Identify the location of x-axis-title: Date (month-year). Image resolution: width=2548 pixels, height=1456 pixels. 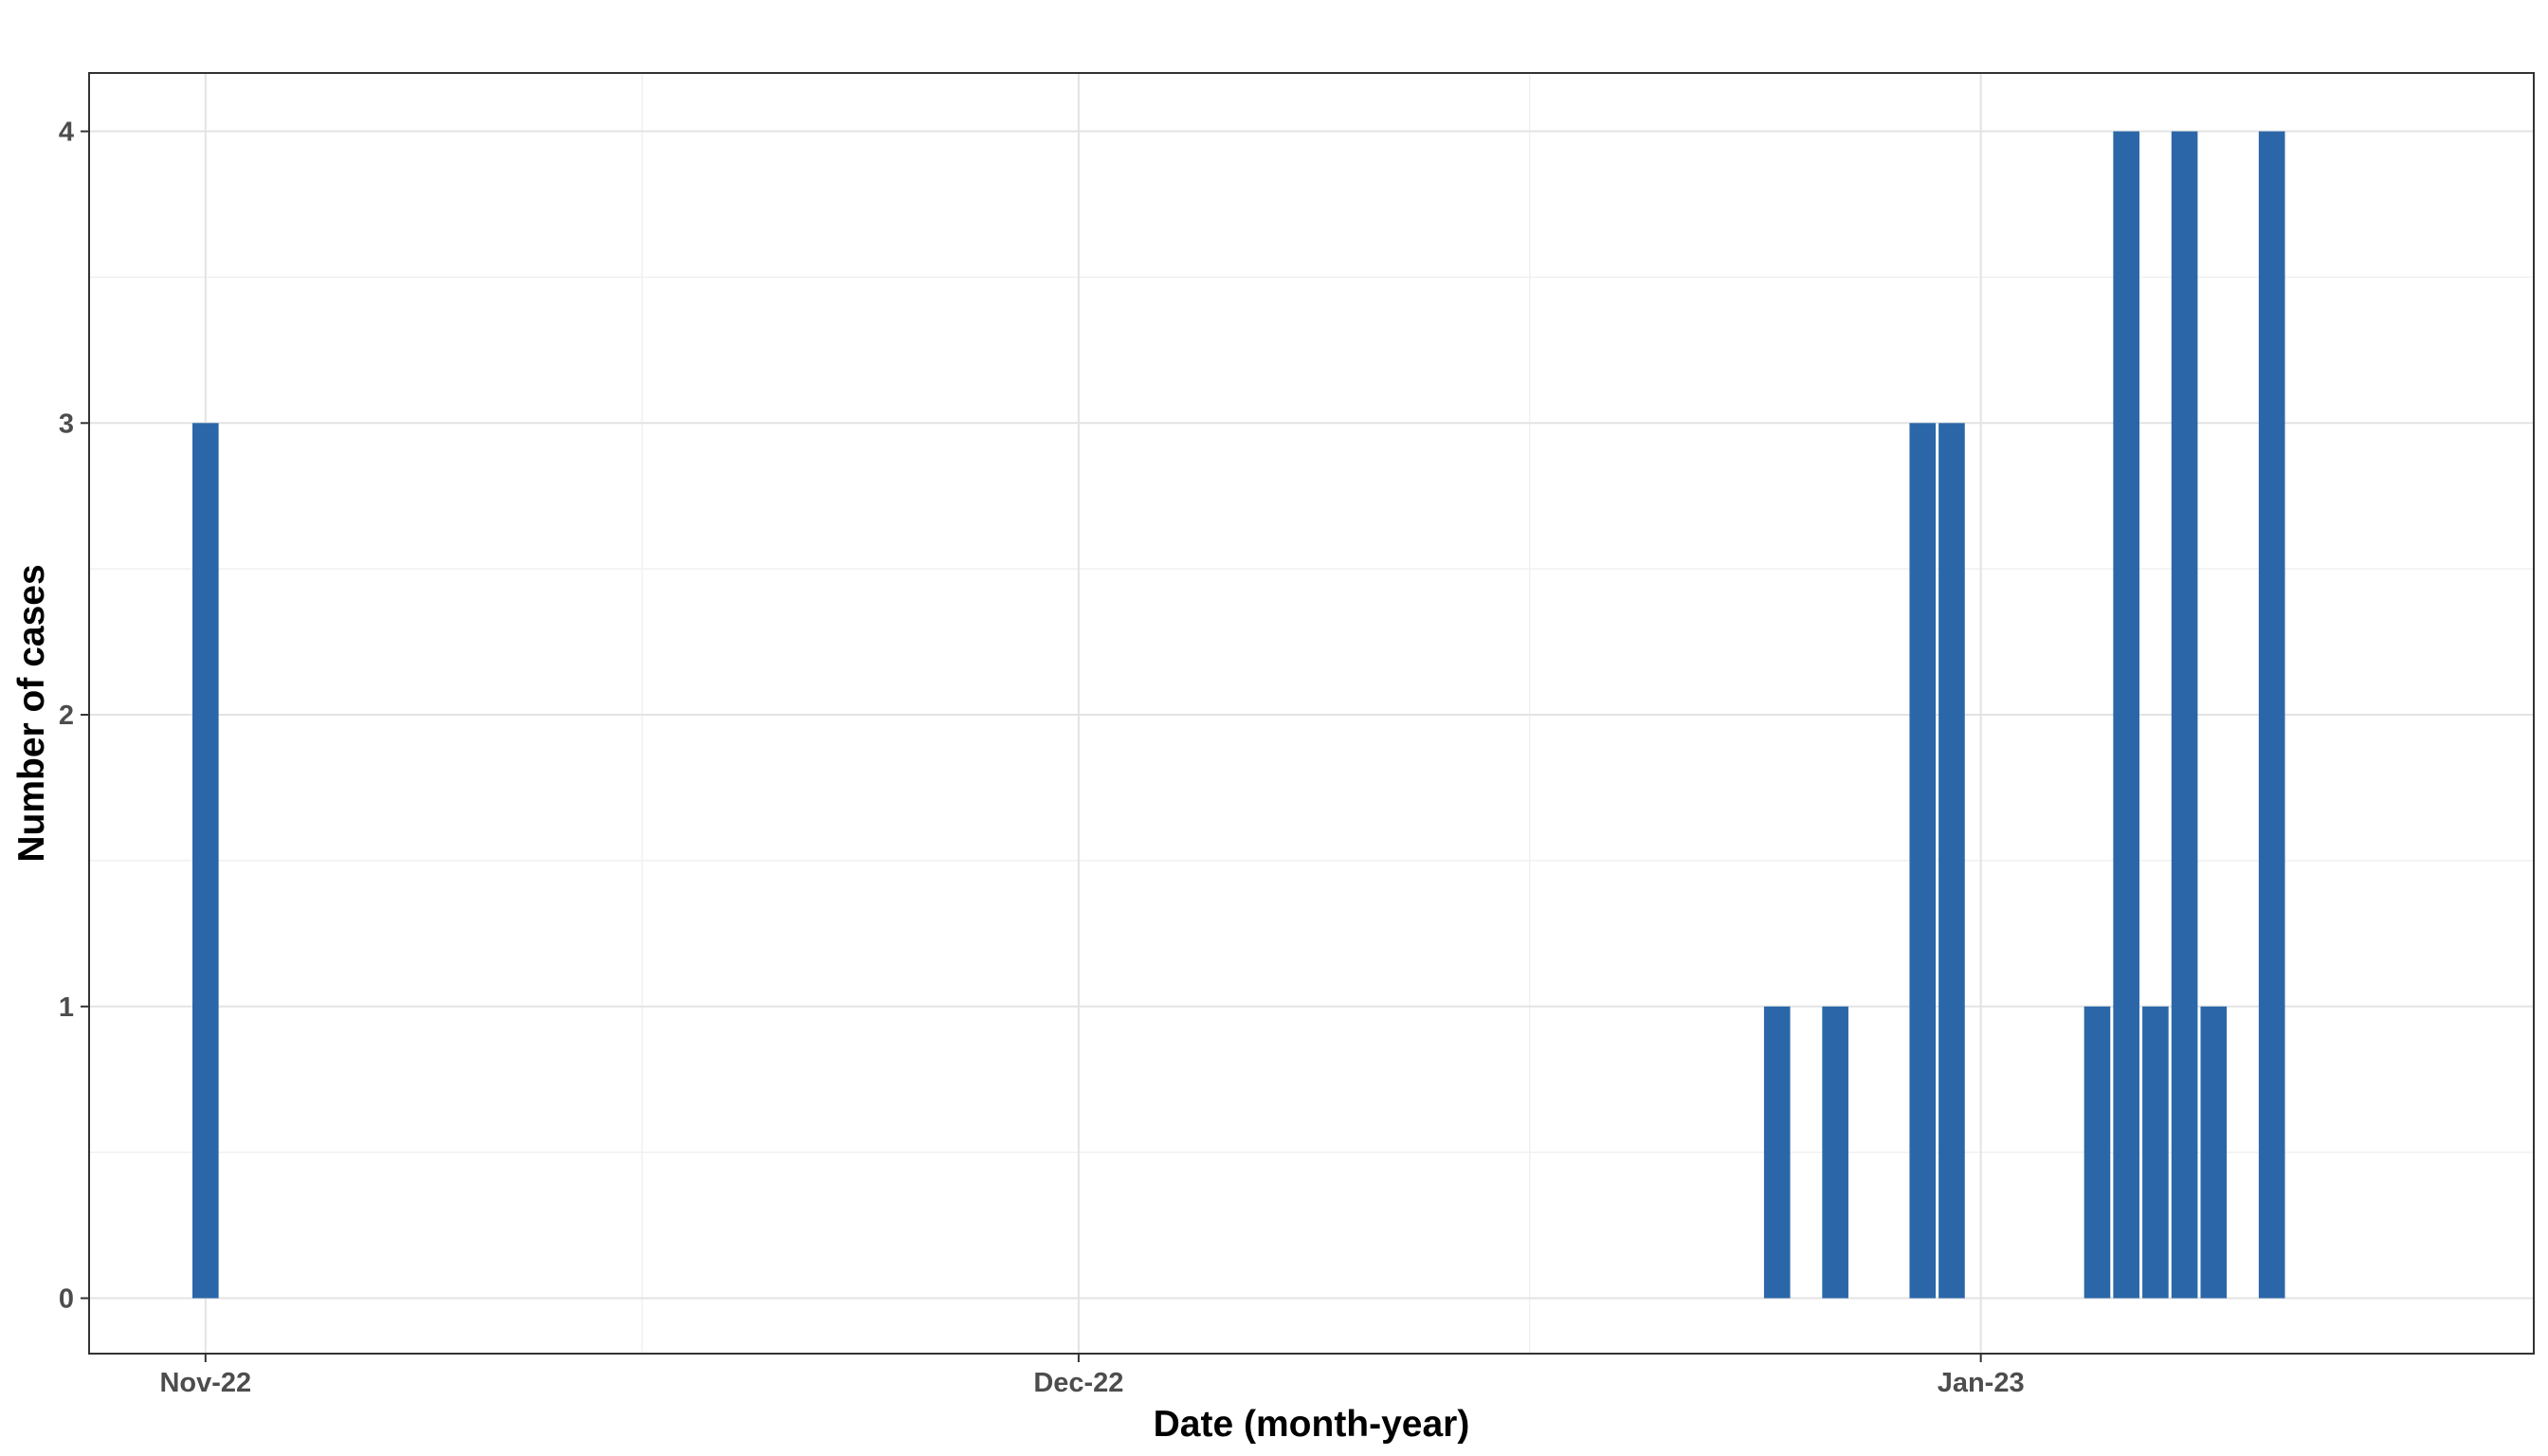
(1312, 1424).